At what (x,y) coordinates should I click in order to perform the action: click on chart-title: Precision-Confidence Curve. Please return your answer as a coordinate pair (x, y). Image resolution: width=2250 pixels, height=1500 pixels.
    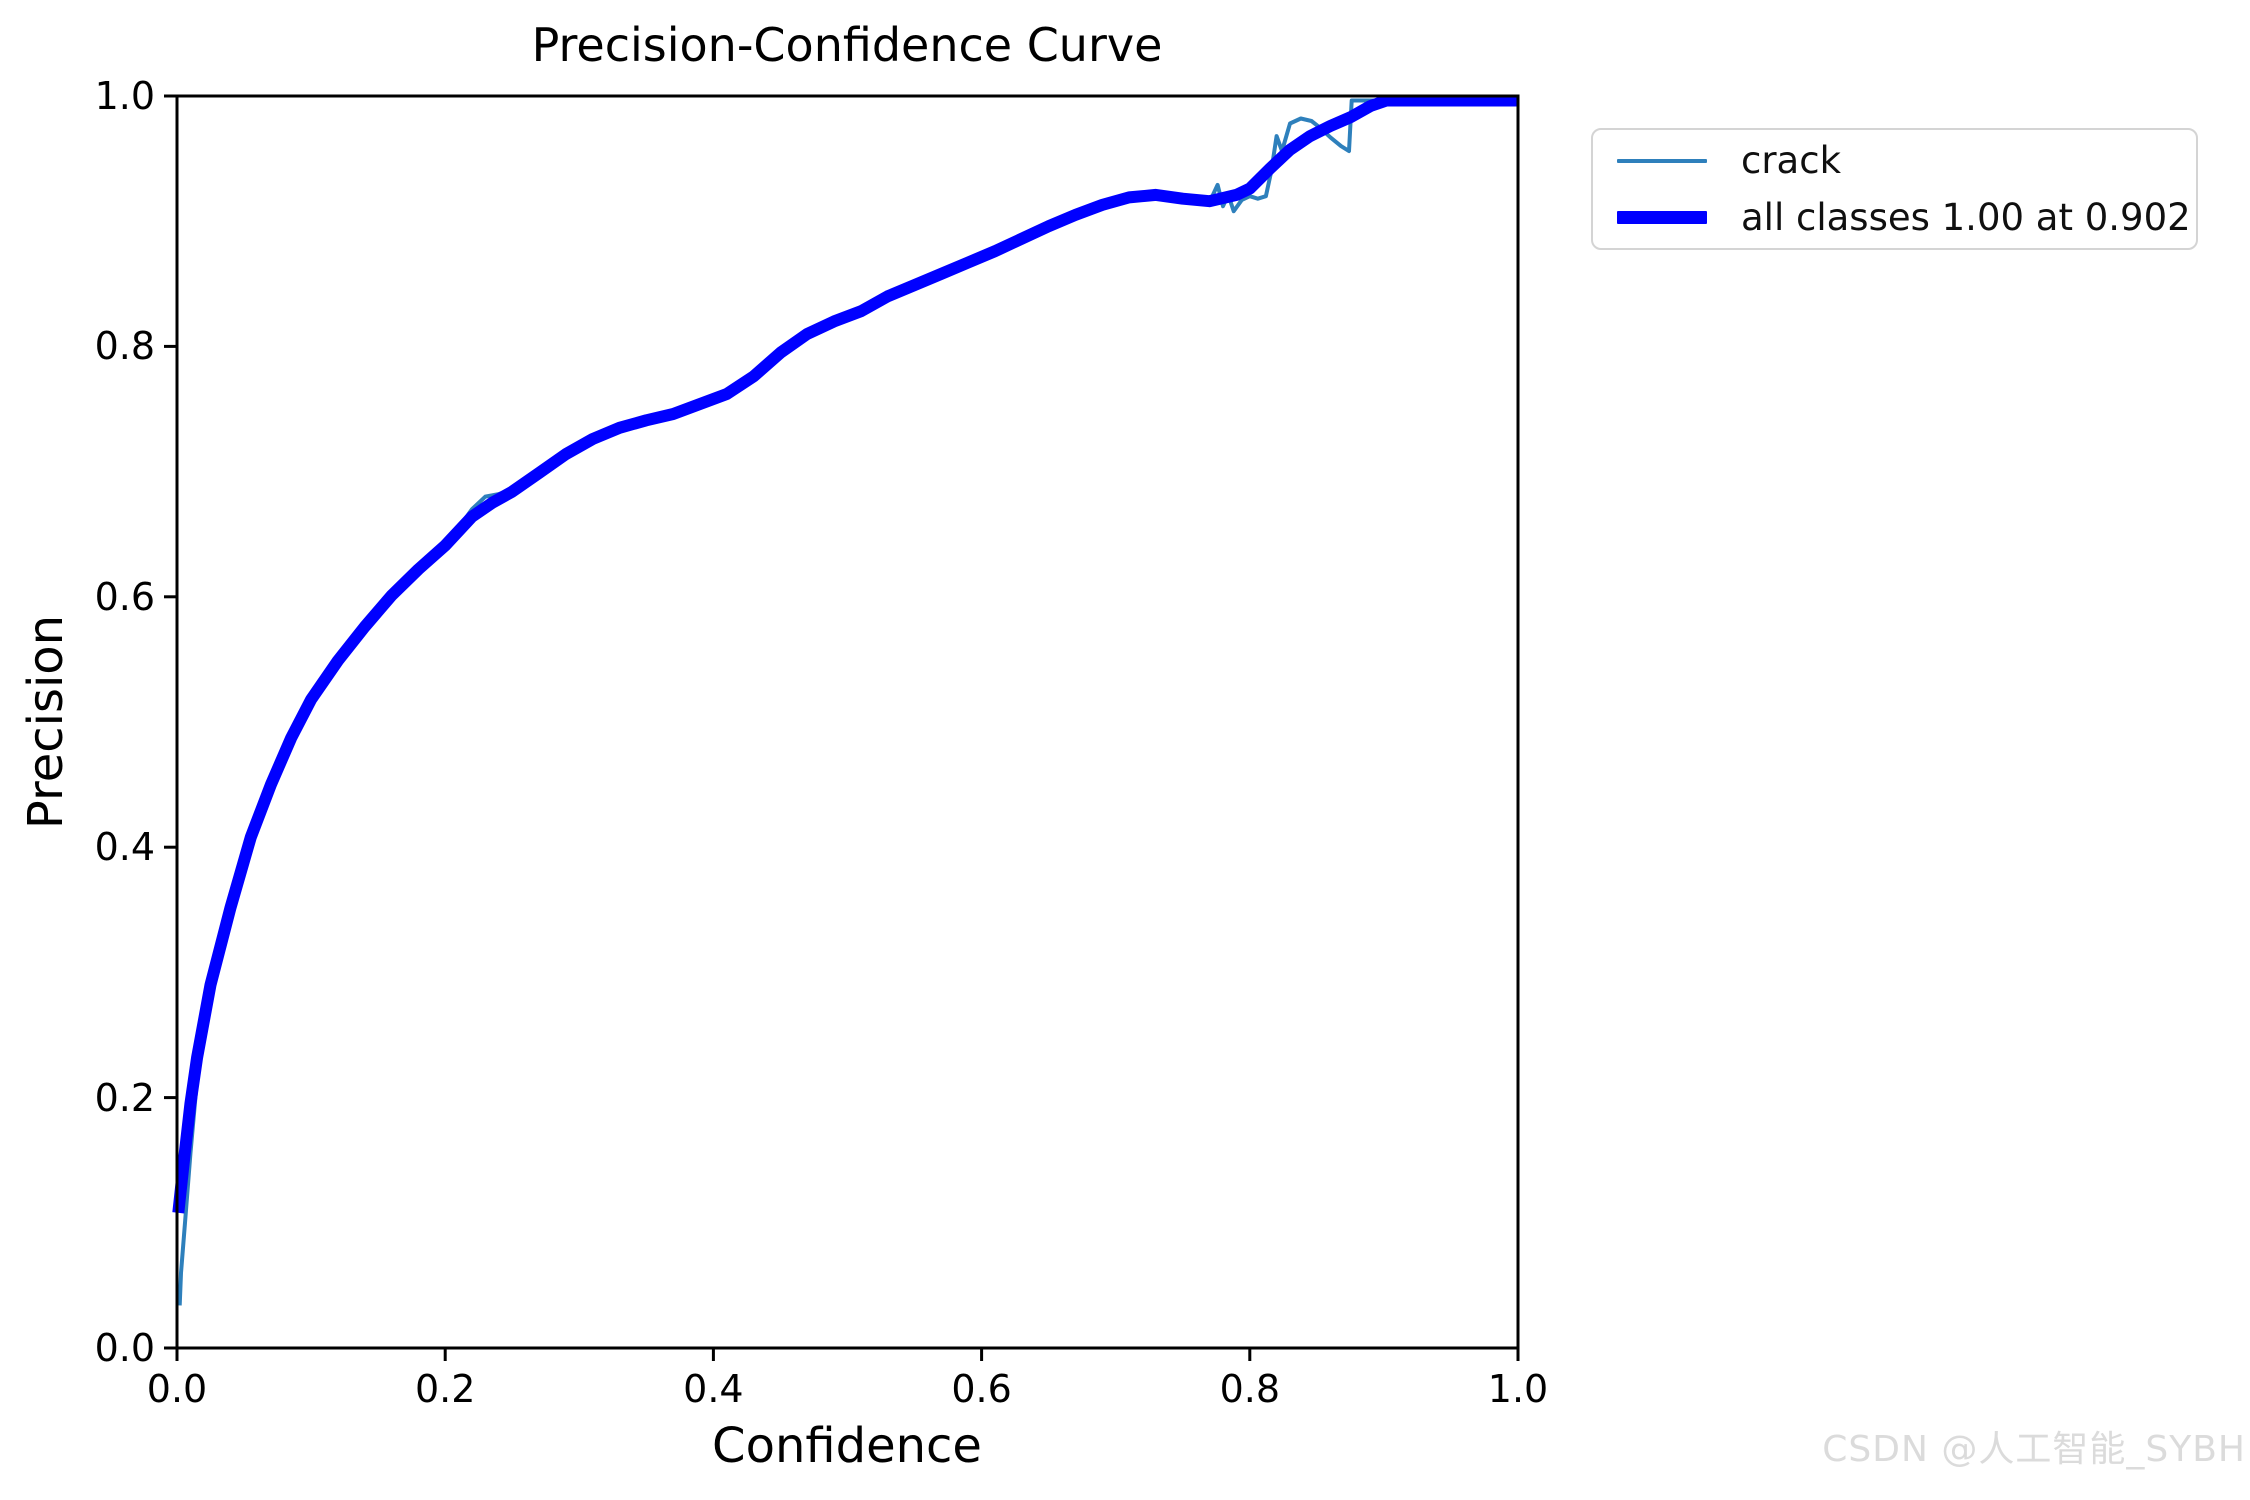
    Looking at the image, I should click on (847, 45).